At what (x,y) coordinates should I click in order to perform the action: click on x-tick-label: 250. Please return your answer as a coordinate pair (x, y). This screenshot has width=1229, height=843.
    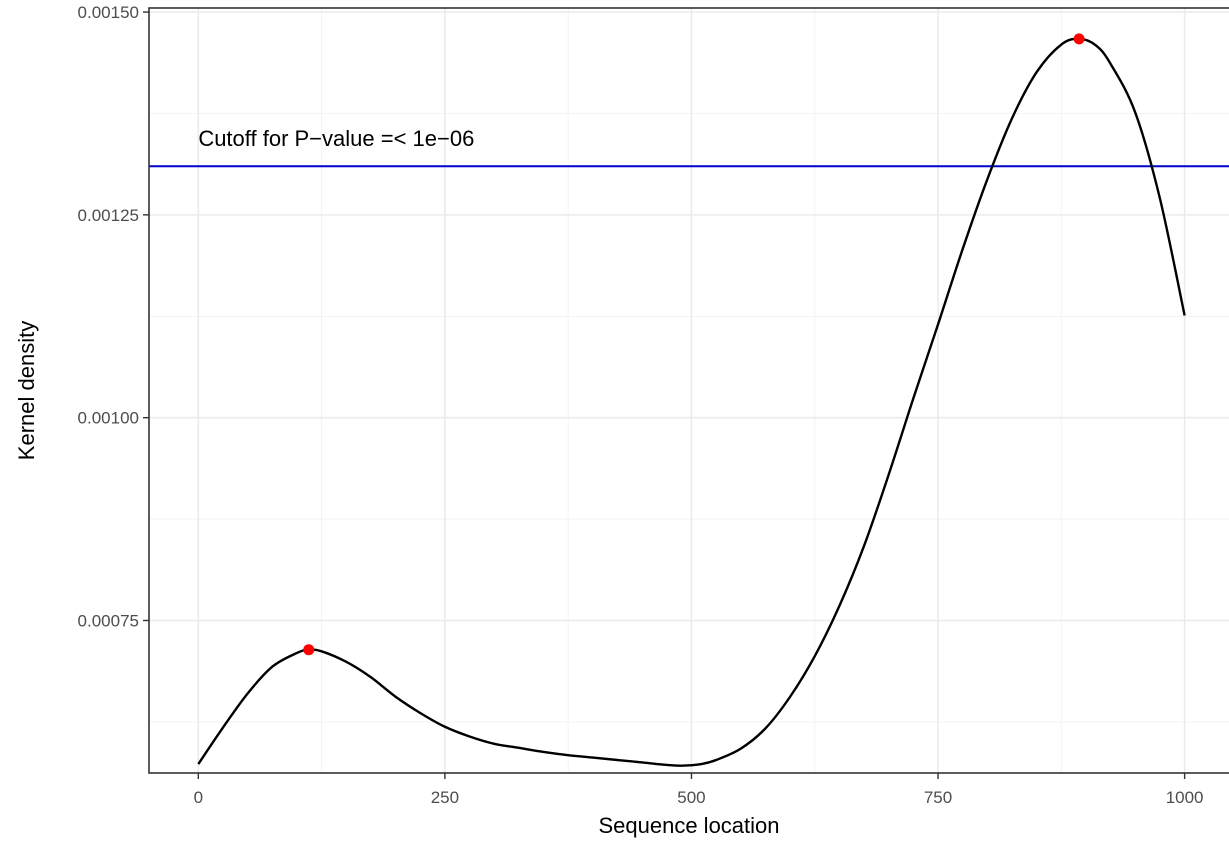
    Looking at the image, I should click on (445, 797).